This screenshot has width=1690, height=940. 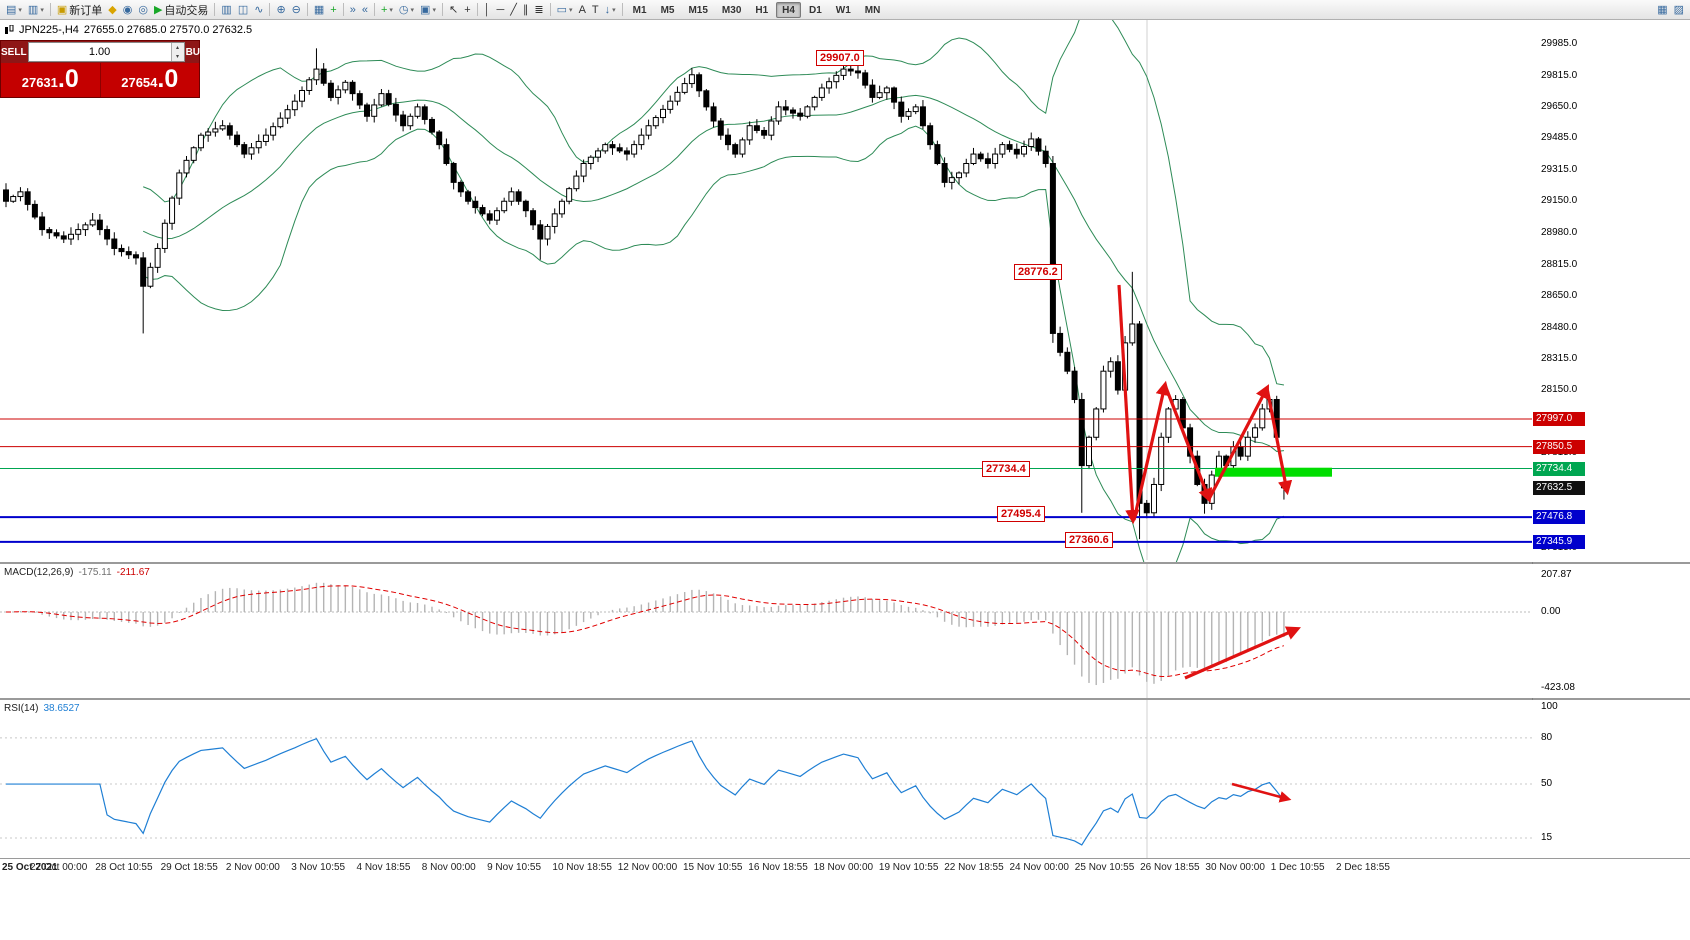 What do you see at coordinates (1679, 10) in the screenshot?
I see `window-corner-icon: ▨` at bounding box center [1679, 10].